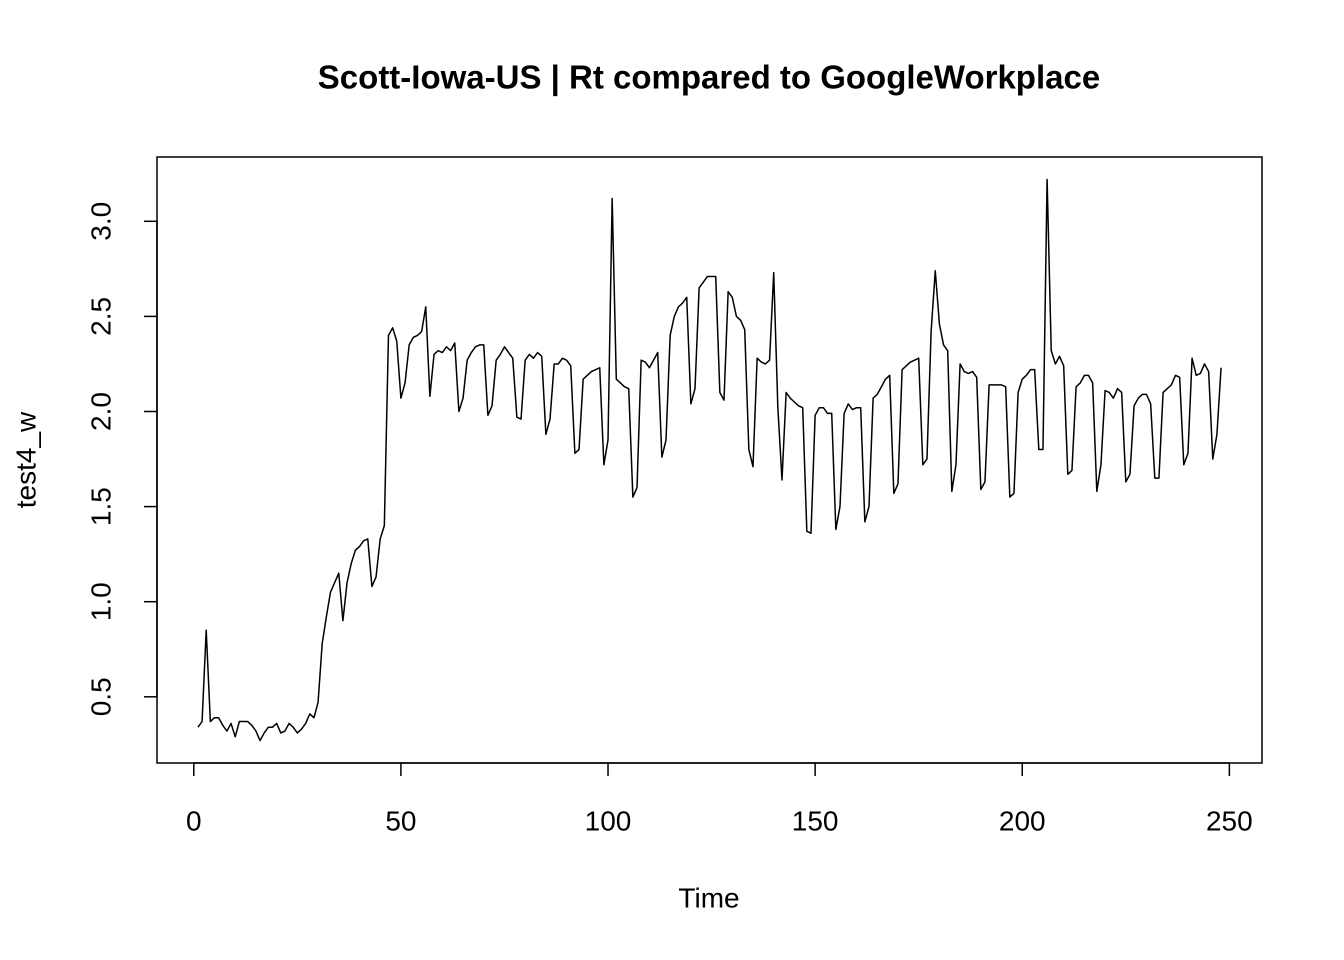  What do you see at coordinates (194, 820) in the screenshot?
I see `x-tick-label: 0` at bounding box center [194, 820].